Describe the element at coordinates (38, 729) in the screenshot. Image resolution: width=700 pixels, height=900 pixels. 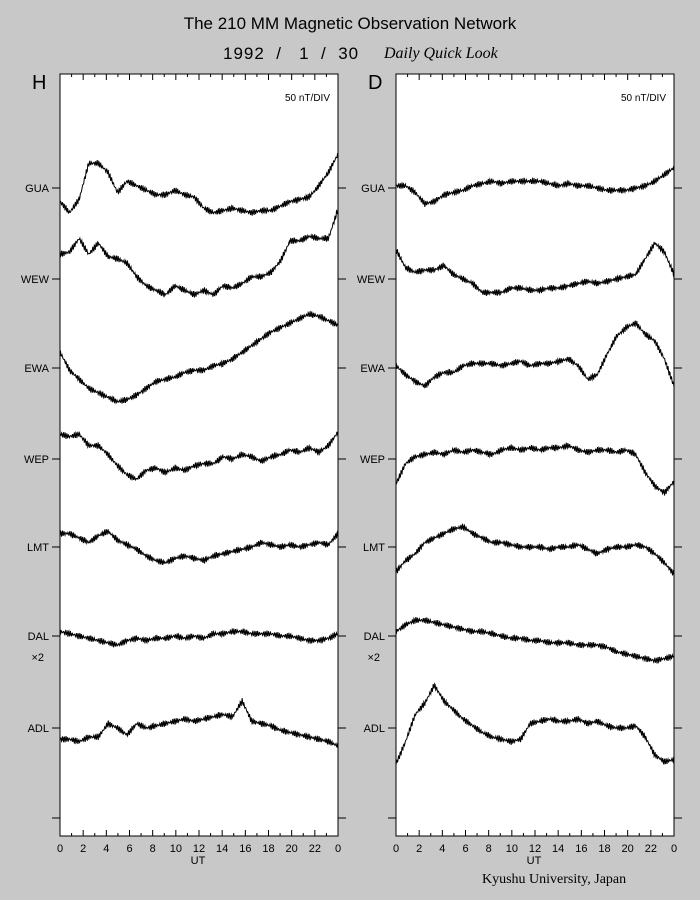
I see `station-label-adl-h: ADL` at that location.